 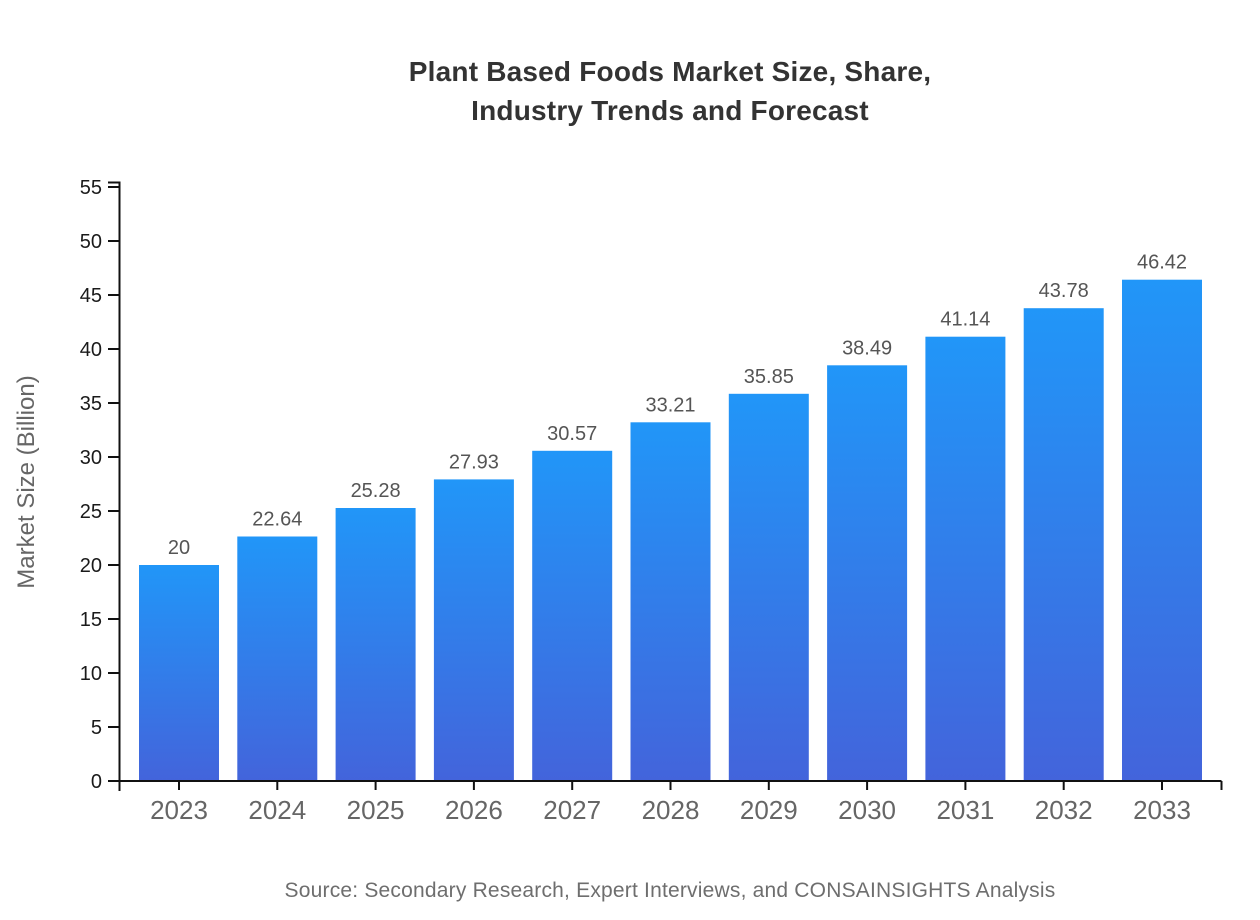 I want to click on bar-2029, so click(x=768, y=587).